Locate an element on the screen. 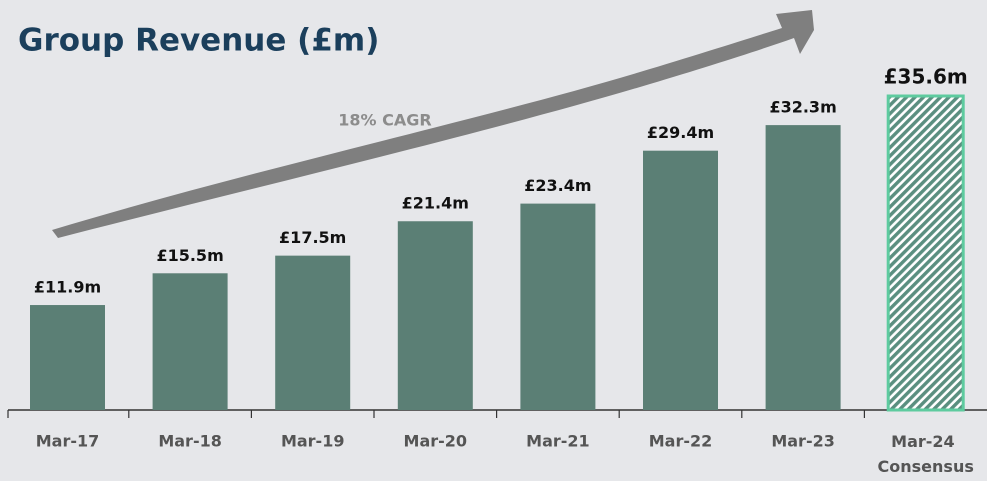  value-label: £15.5m is located at coordinates (189, 255).